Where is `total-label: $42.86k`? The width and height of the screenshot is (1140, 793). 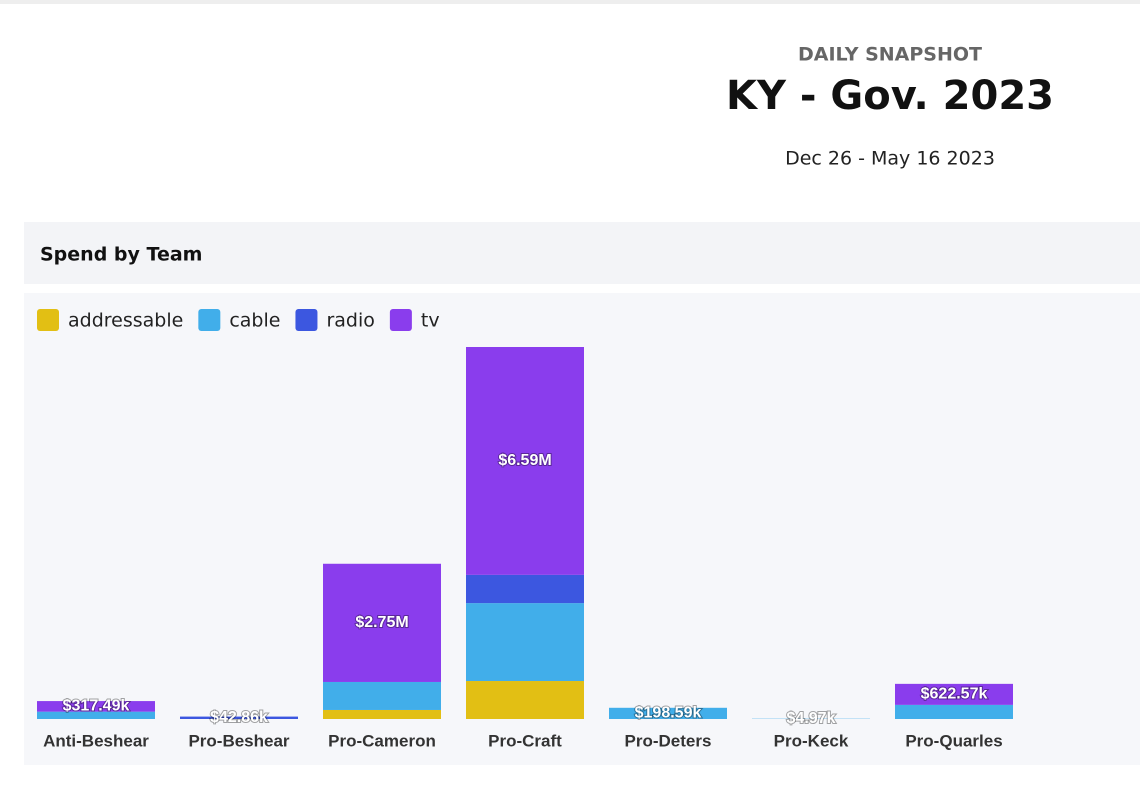 total-label: $42.86k is located at coordinates (239, 717).